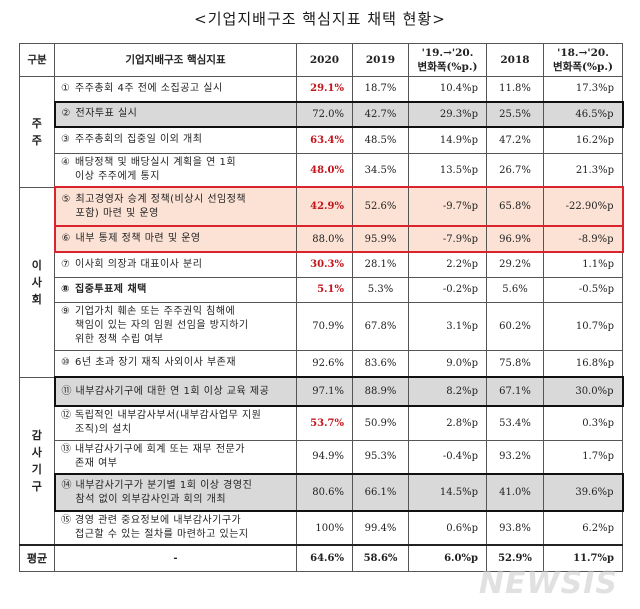 This screenshot has width=640, height=609. Describe the element at coordinates (37, 558) in the screenshot. I see `category-average: 평균` at that location.